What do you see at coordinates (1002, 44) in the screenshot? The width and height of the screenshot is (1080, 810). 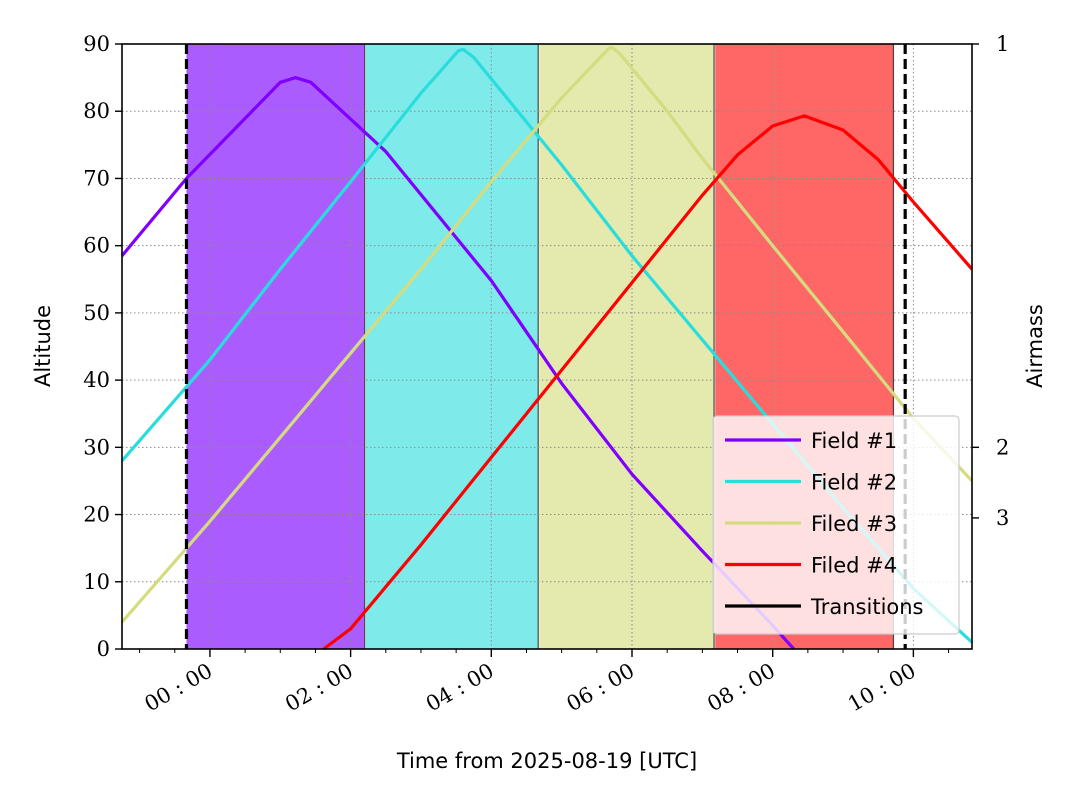 I see `airmass-tick-label: 1` at bounding box center [1002, 44].